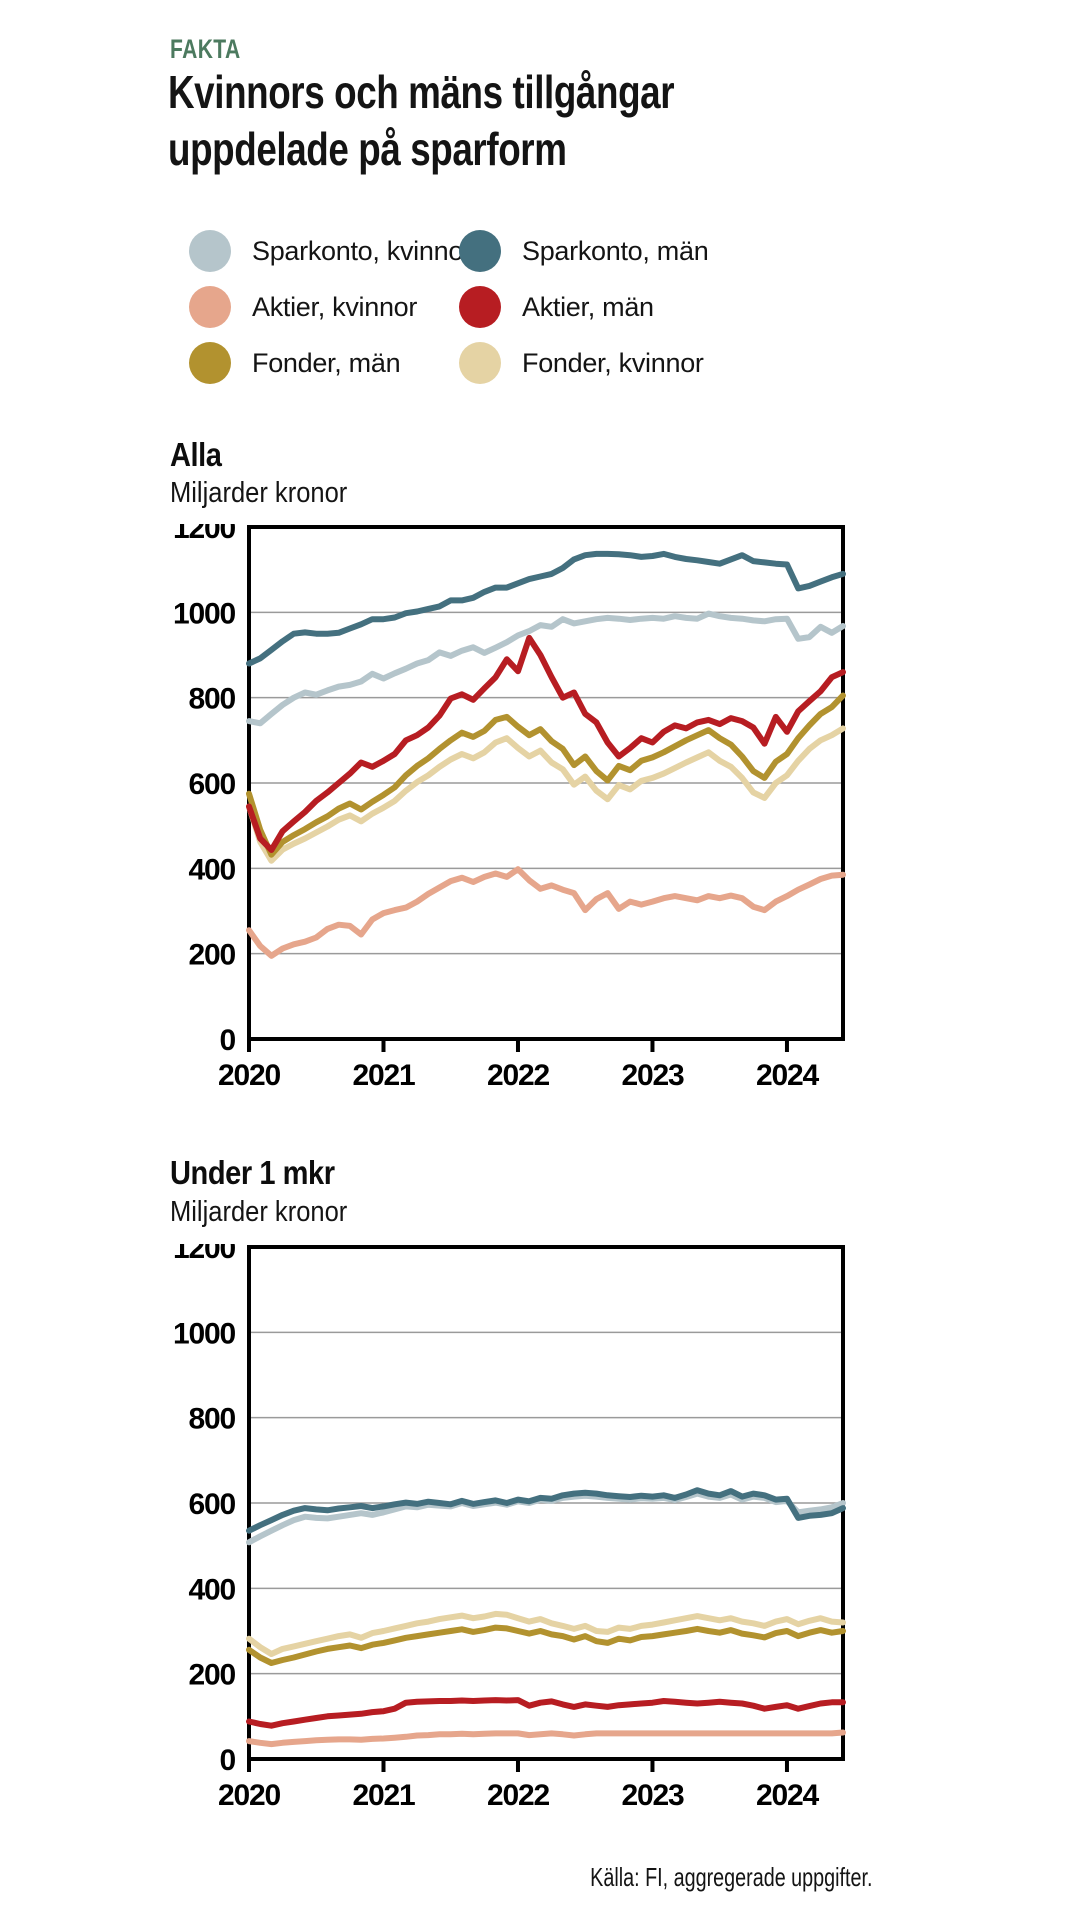 This screenshot has width=1080, height=1920. What do you see at coordinates (205, 49) in the screenshot?
I see `kicker-label: FAKTA` at bounding box center [205, 49].